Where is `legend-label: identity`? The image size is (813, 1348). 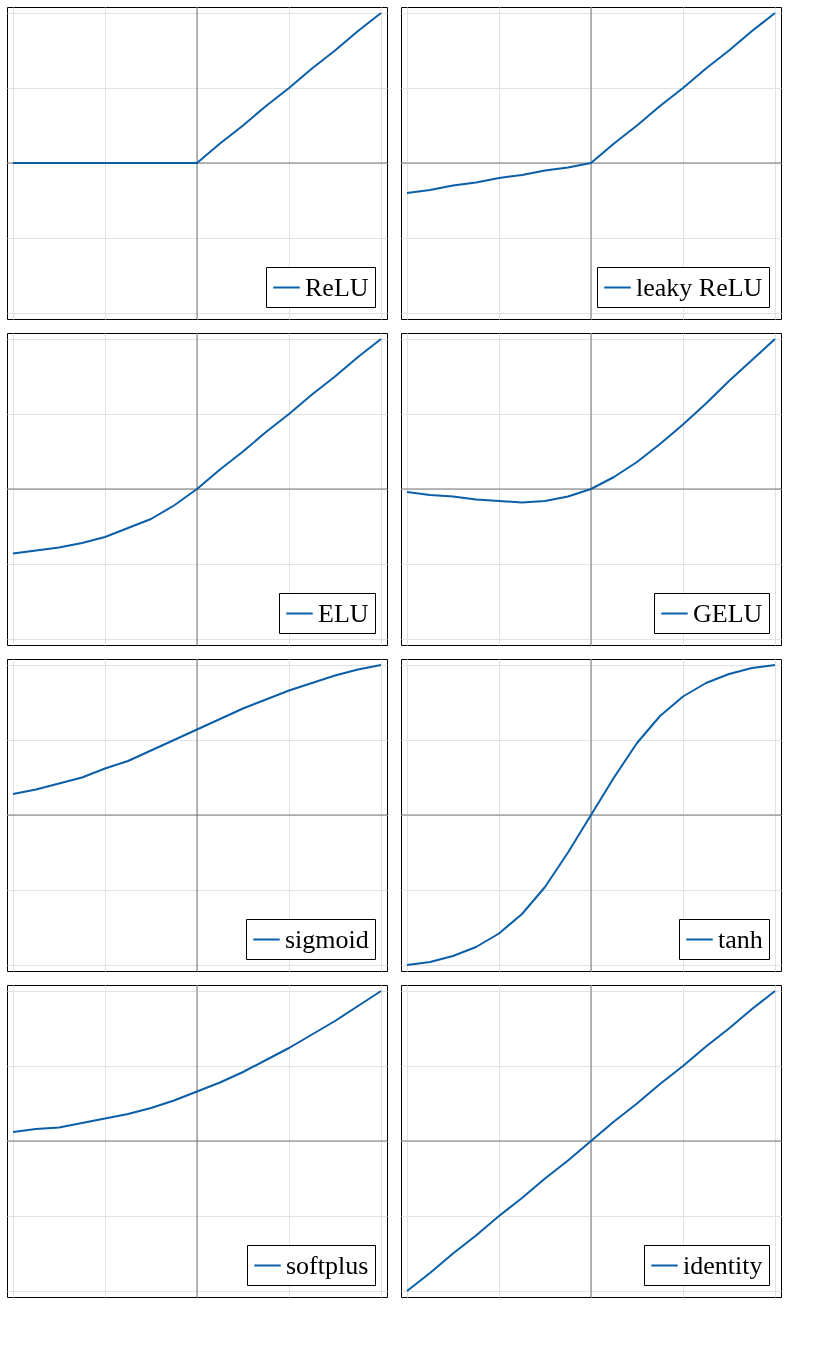 legend-label: identity is located at coordinates (723, 1265).